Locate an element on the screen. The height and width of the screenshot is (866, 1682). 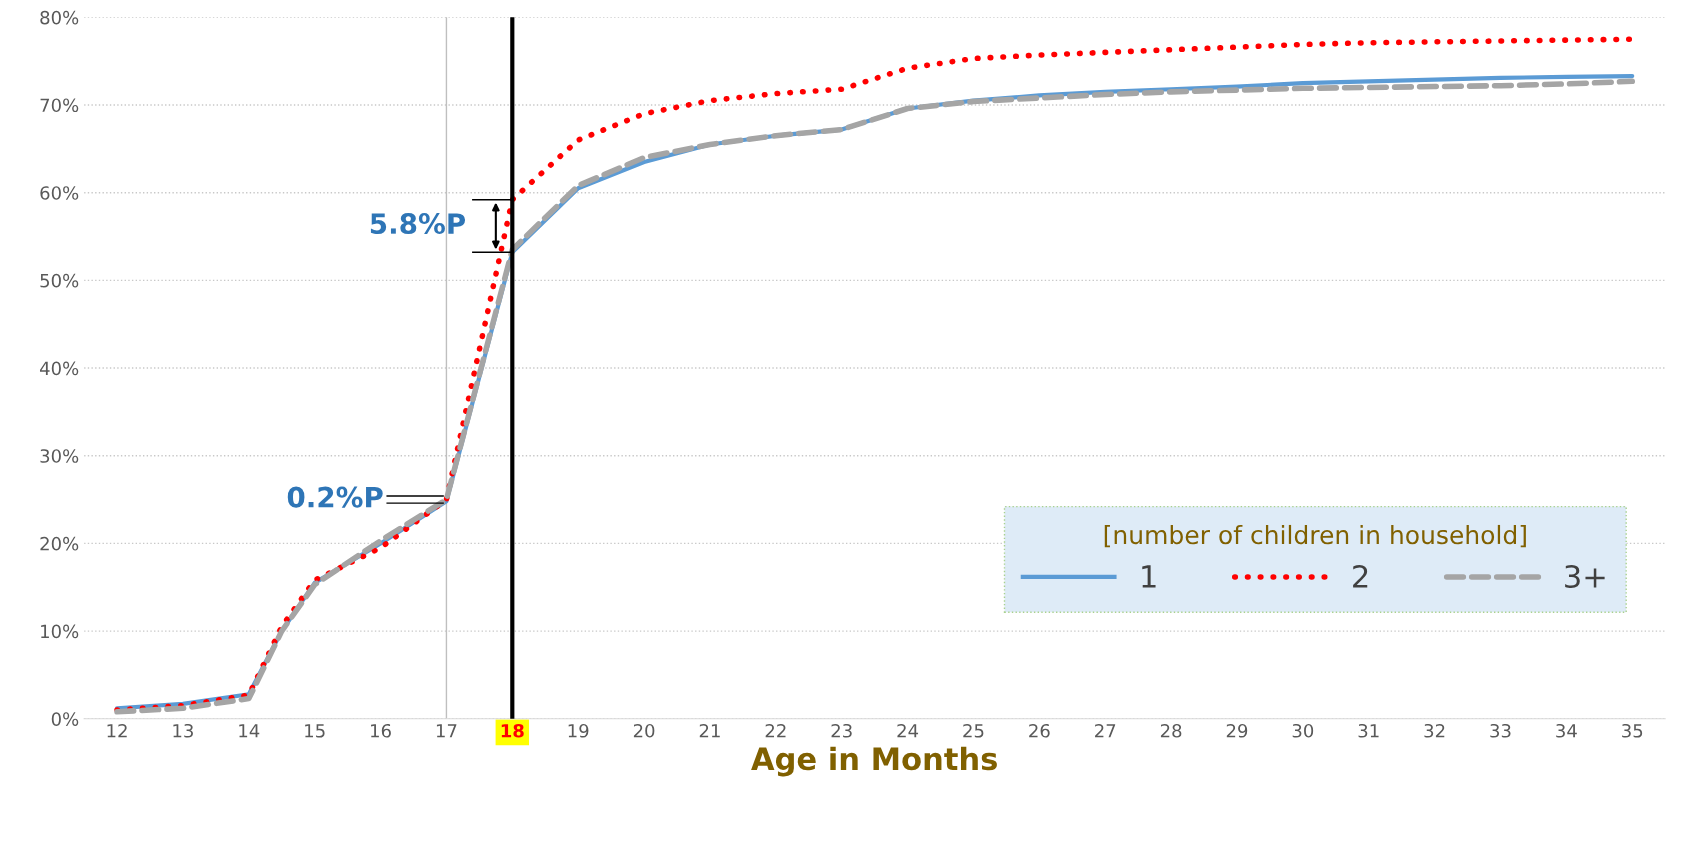
x-tick-label: 20 is located at coordinates (644, 730).